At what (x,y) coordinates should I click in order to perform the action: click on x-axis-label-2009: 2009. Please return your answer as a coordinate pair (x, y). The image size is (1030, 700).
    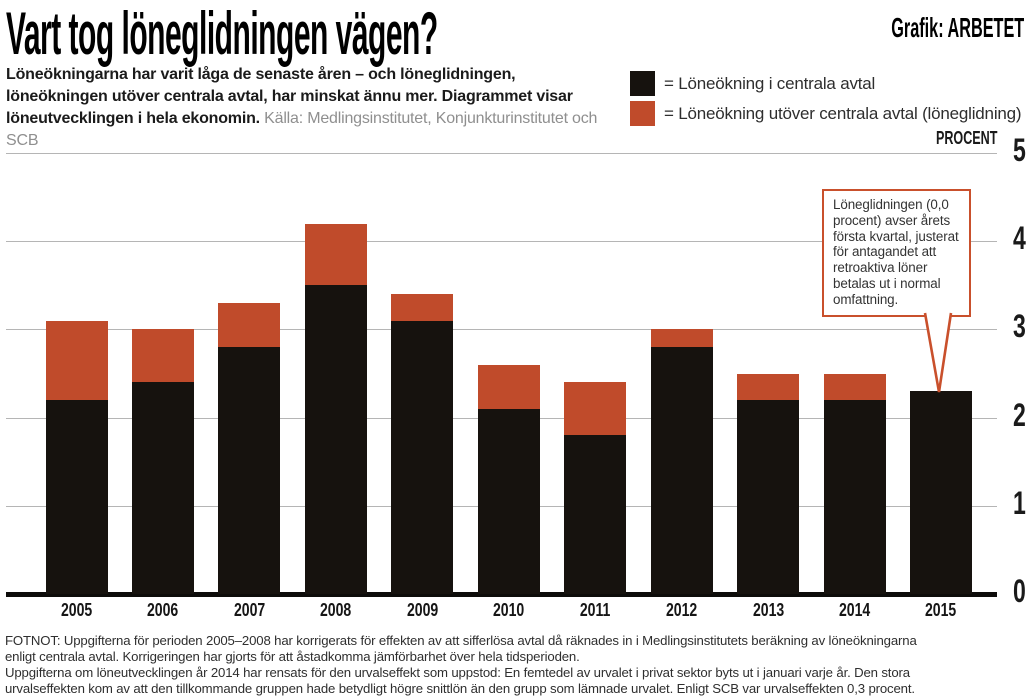
    Looking at the image, I should click on (422, 609).